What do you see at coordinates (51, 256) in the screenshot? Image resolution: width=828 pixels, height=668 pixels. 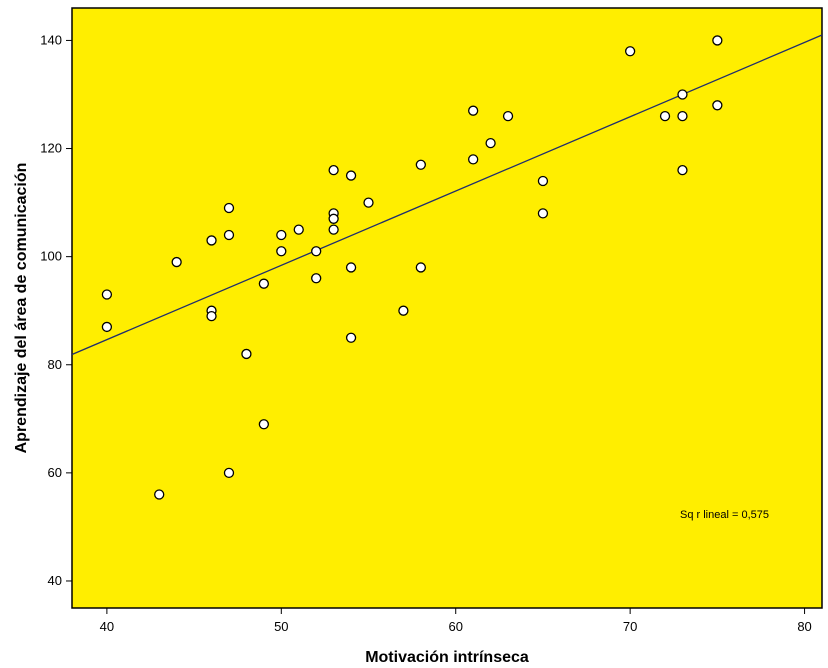 I see `y-tick-label: 100` at bounding box center [51, 256].